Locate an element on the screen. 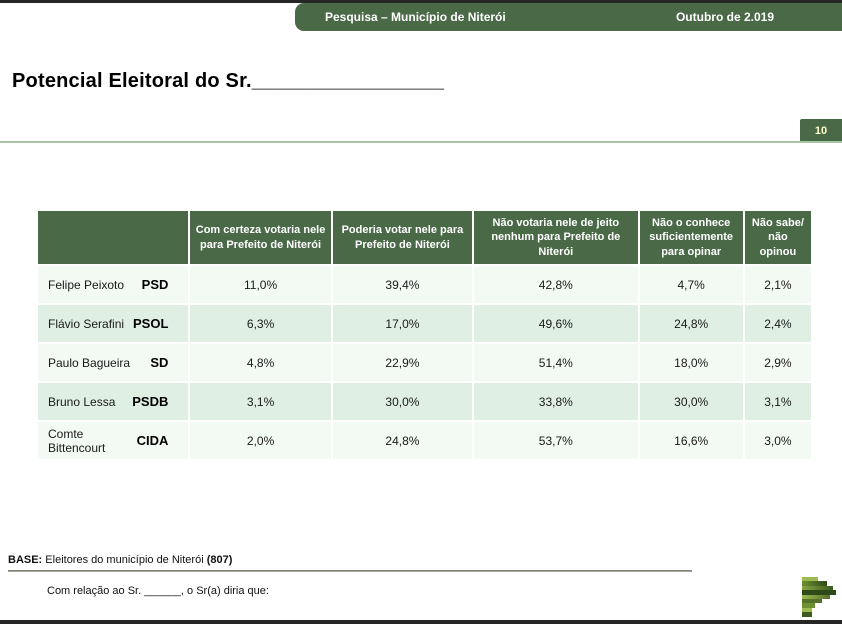 The height and width of the screenshot is (624, 842). candidate-name: Bruno Lessa is located at coordinates (82, 401).